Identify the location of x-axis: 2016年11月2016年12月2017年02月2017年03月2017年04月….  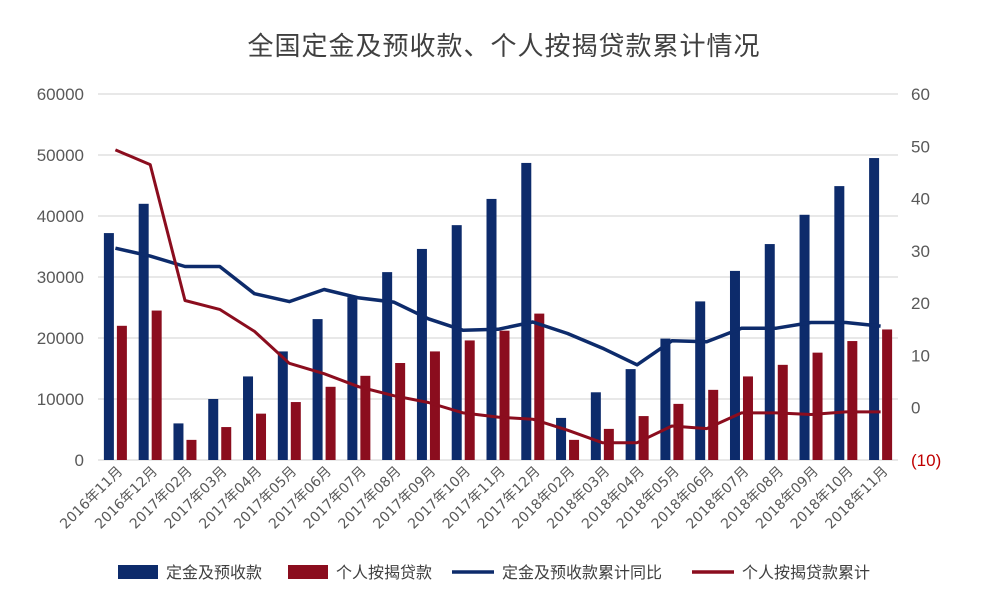
(474, 498).